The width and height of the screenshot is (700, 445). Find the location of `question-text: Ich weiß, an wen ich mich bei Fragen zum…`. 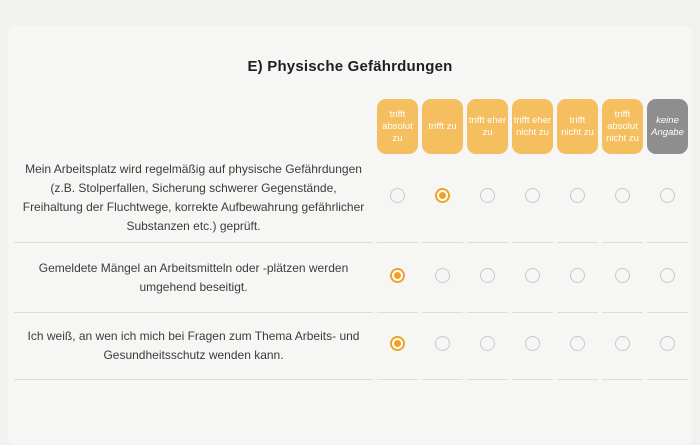

question-text: Ich weiß, an wen ich mich bei Fragen zum… is located at coordinates (193, 346).